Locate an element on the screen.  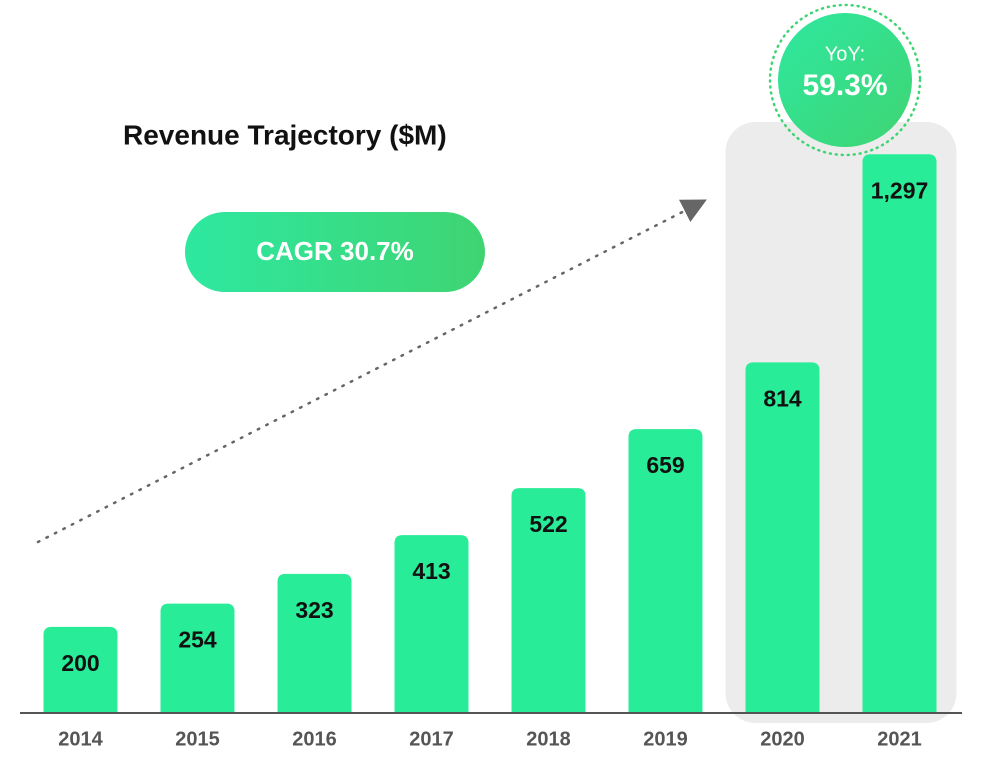
x-tick-label: 2020 is located at coordinates (782, 739).